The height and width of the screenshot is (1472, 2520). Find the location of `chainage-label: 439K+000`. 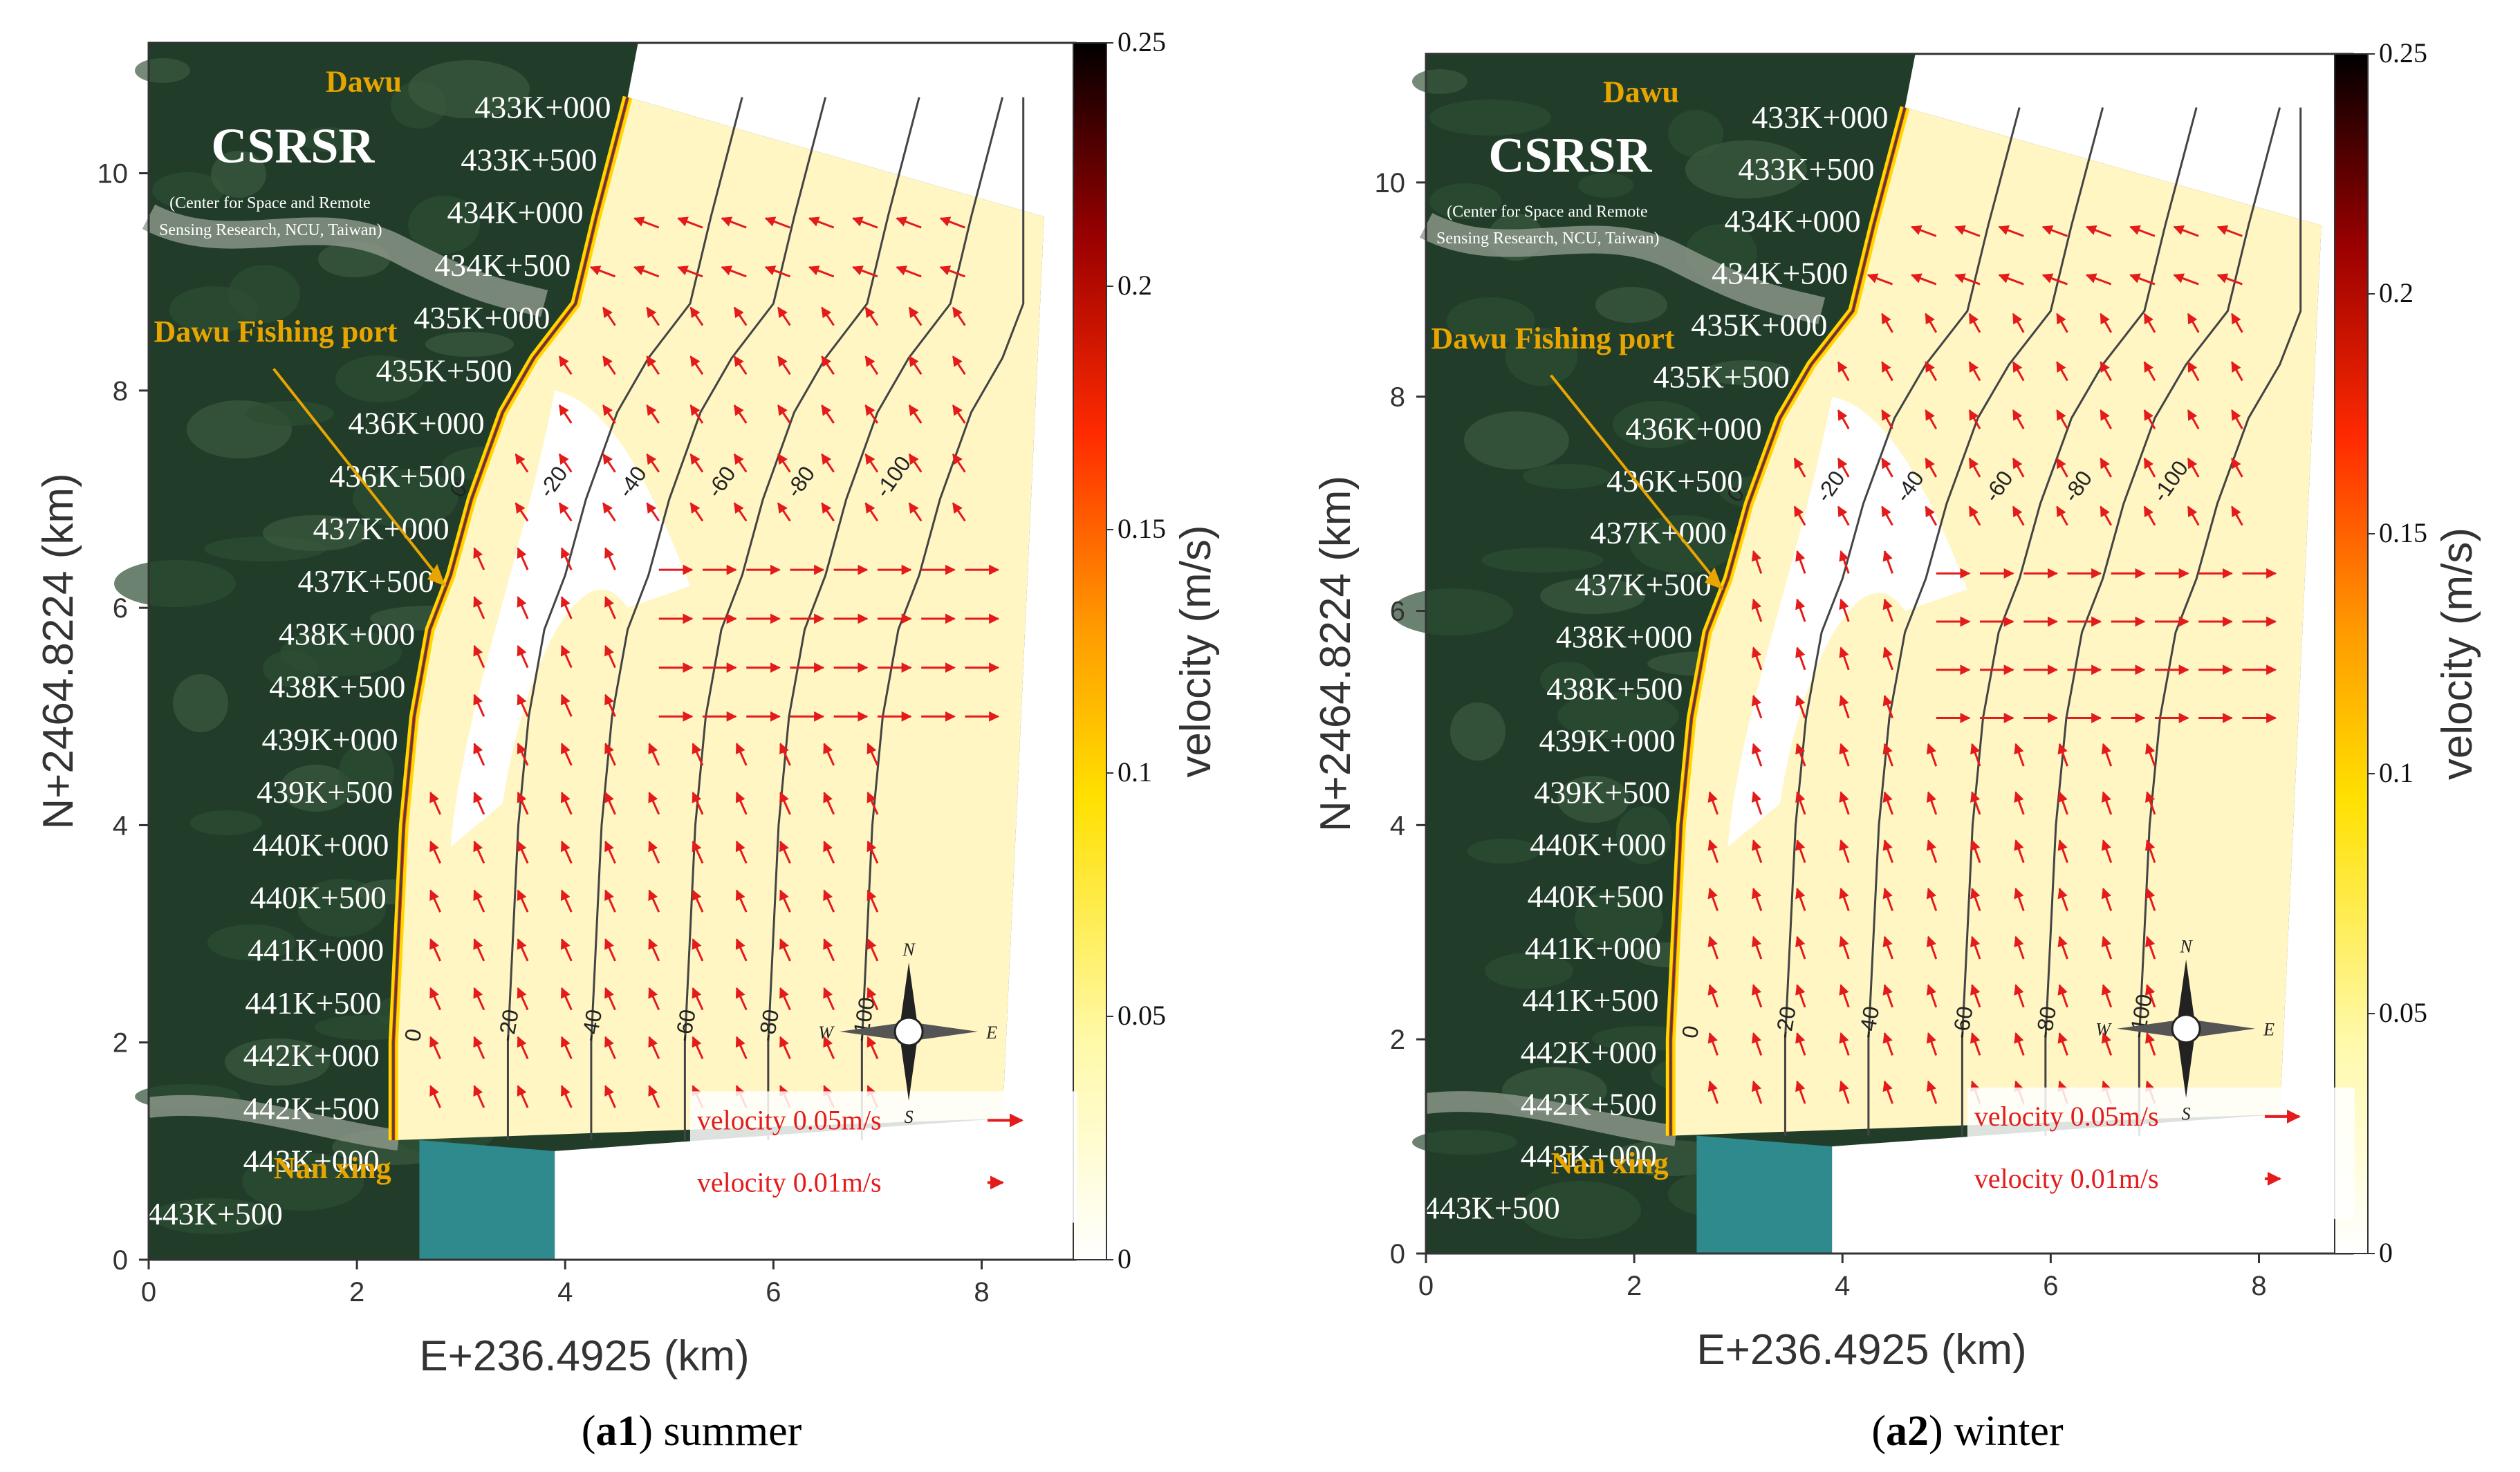

chainage-label: 439K+000 is located at coordinates (329, 740).